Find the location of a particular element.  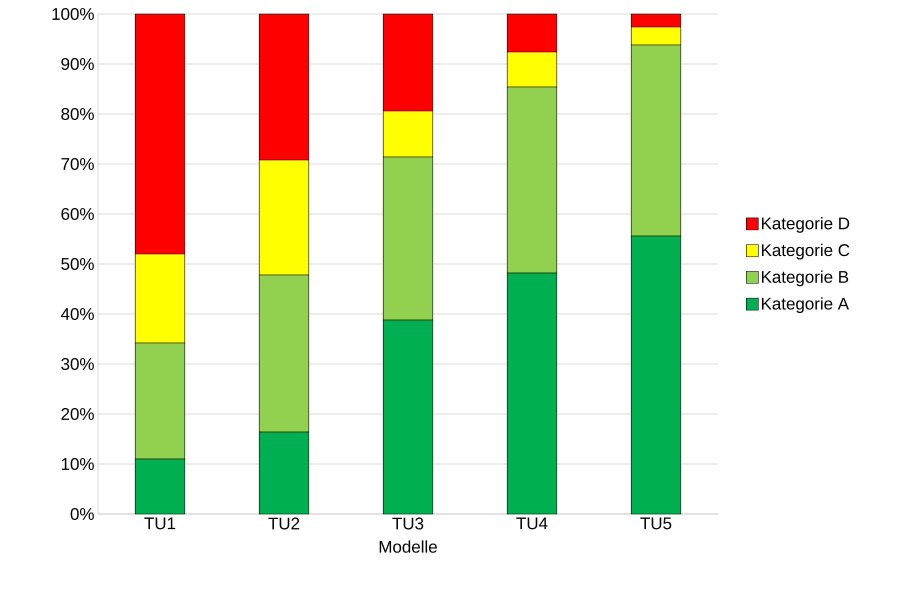

x-tick-label: TU5 is located at coordinates (656, 524).